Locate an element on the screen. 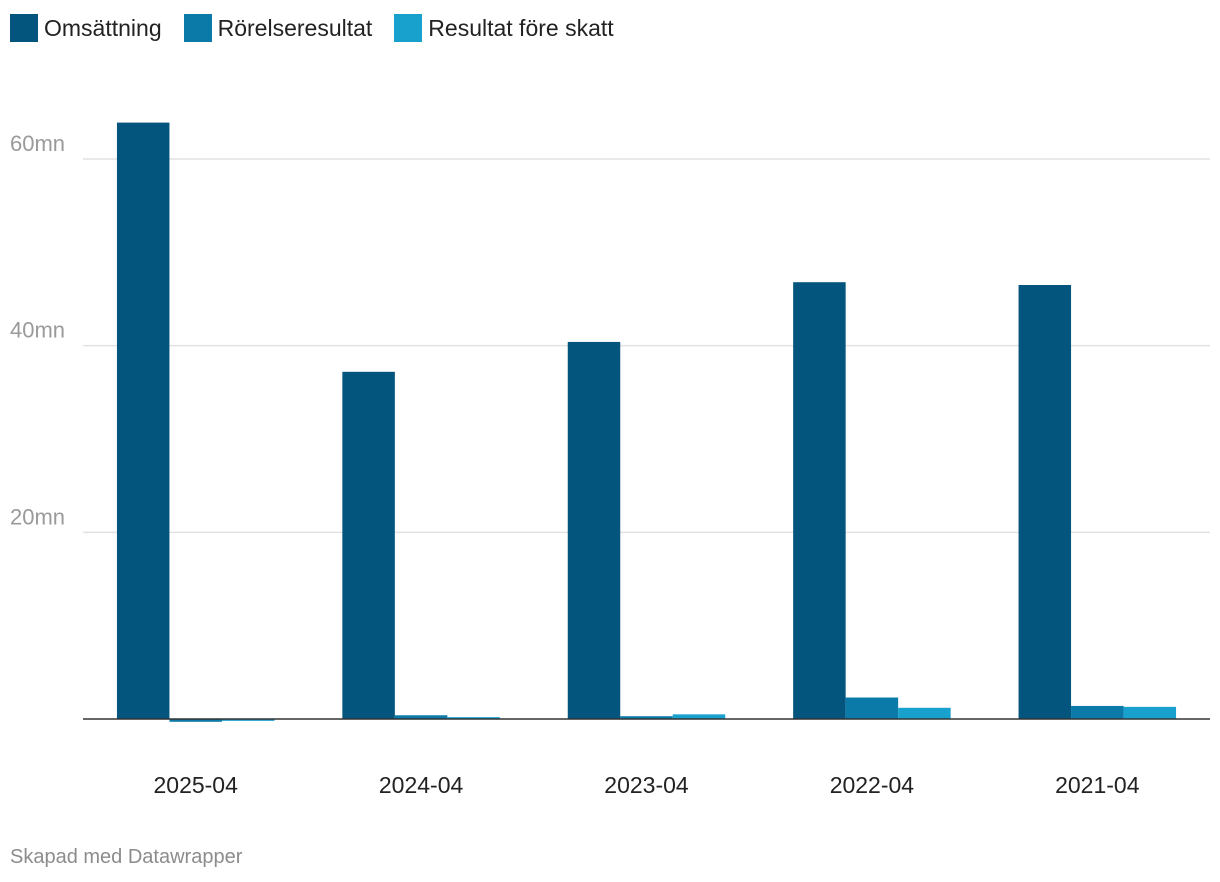 The image size is (1220, 882). legend-item: Rörelseresultat is located at coordinates (278, 28).